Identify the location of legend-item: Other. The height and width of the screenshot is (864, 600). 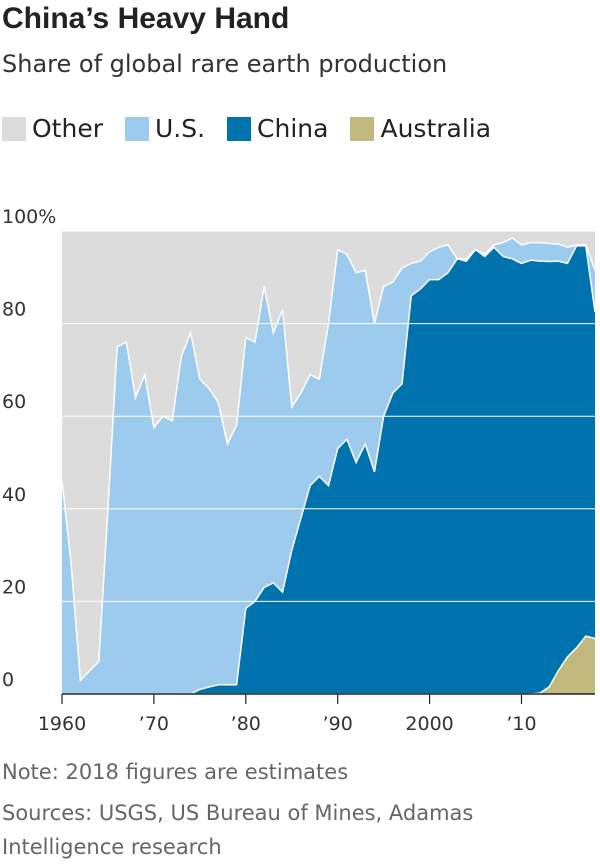
(52, 128).